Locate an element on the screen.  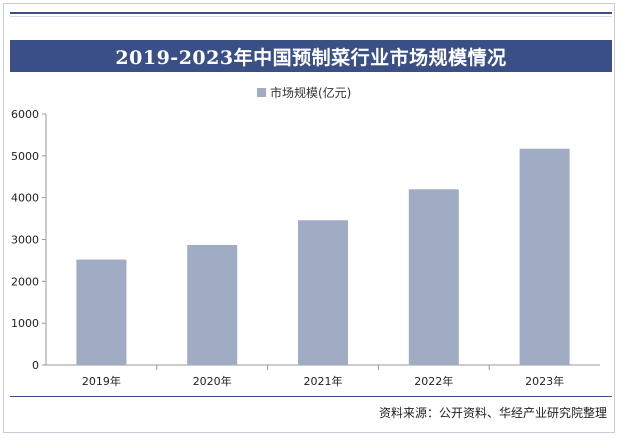
bottom-rule is located at coordinates (311, 396).